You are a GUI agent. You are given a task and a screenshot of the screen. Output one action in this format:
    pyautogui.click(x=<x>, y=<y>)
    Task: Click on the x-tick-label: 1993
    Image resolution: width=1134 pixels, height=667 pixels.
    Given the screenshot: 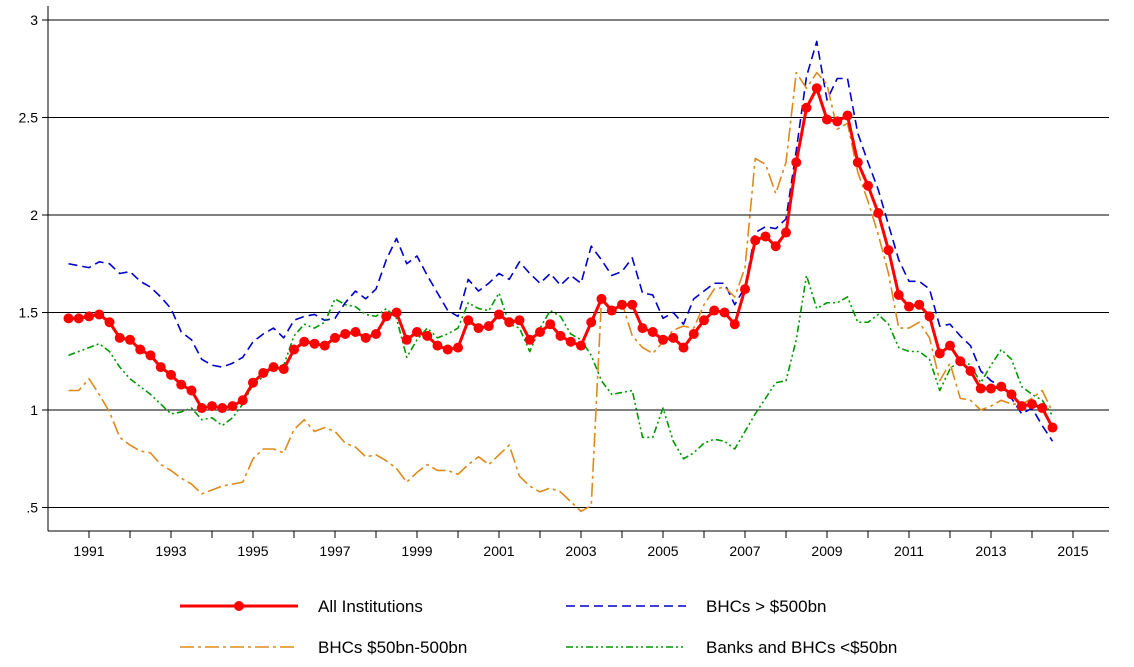 What is the action you would take?
    pyautogui.click(x=170, y=551)
    